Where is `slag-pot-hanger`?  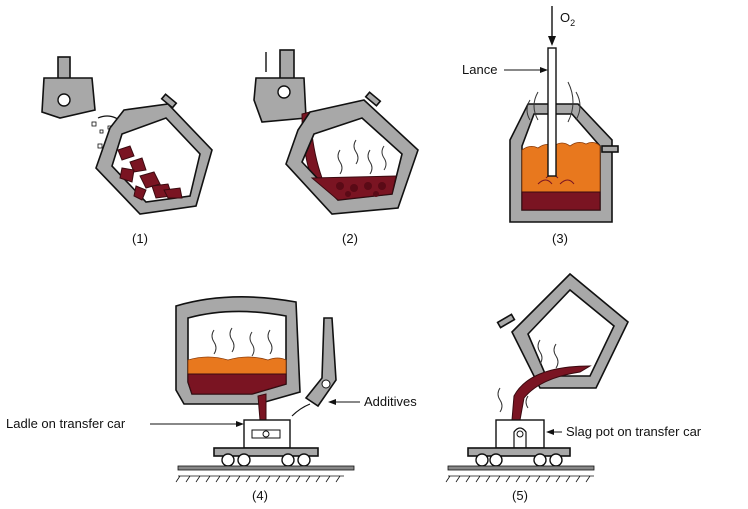
slag-pot-hanger is located at coordinates (520, 437).